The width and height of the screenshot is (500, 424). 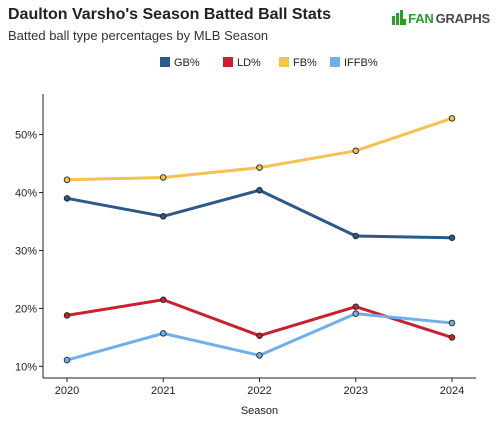 I want to click on series-gb, so click(x=259, y=213).